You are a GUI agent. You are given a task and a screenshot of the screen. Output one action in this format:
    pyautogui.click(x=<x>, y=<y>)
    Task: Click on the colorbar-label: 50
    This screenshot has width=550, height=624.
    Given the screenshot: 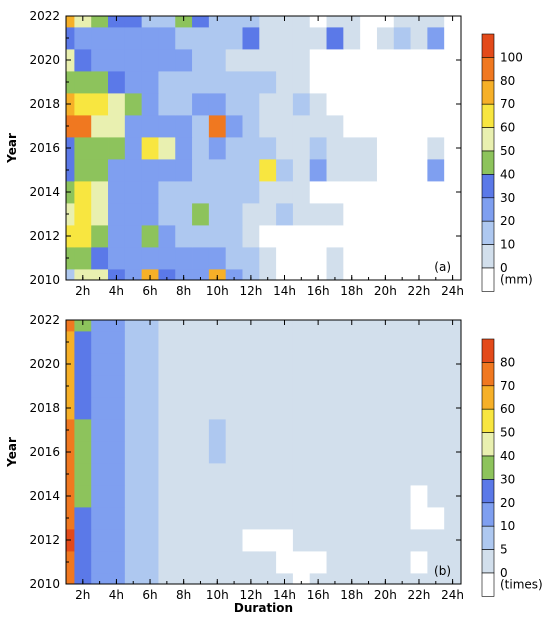 What is the action you would take?
    pyautogui.click(x=507, y=151)
    